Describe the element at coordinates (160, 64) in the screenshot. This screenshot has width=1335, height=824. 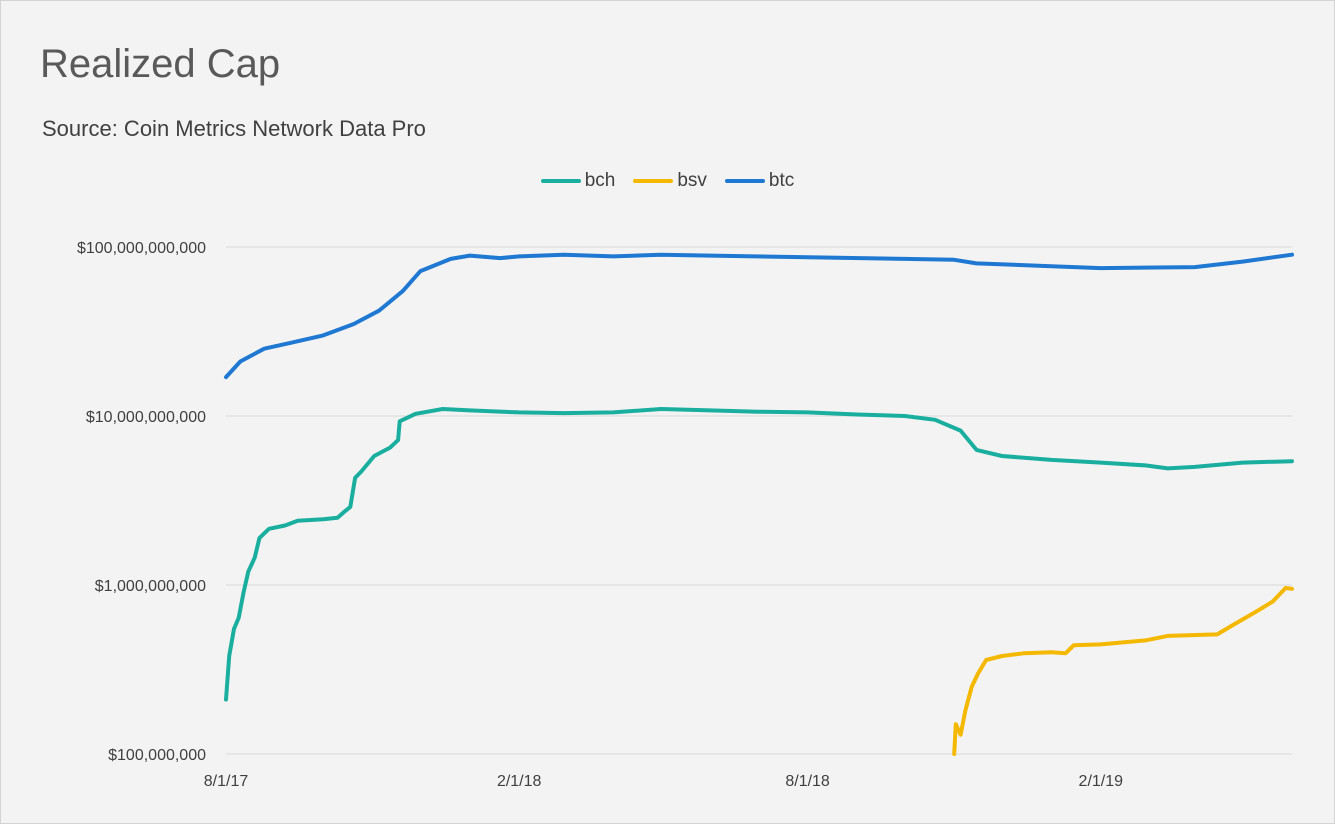
I see `chart-title: Realized Cap` at that location.